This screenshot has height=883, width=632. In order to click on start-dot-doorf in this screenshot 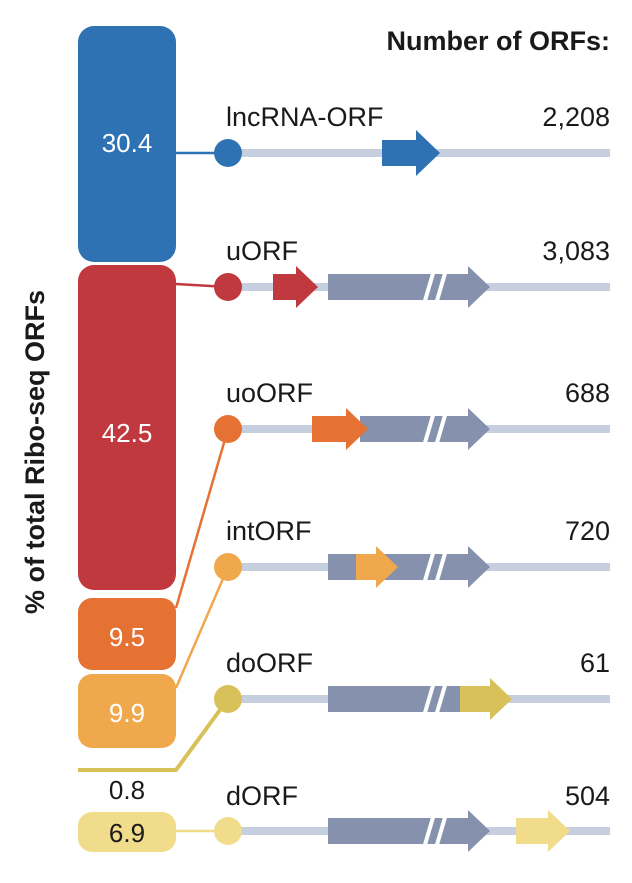, I will do `click(228, 699)`.